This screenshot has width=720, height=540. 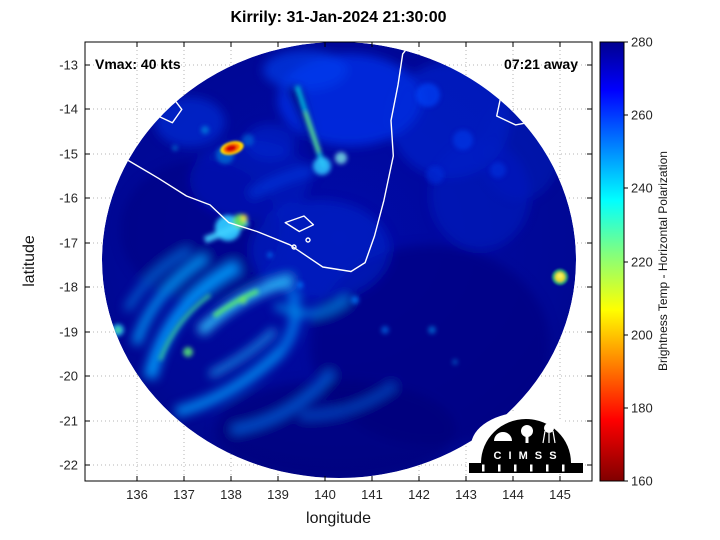 I want to click on colorbar, so click(x=613, y=261).